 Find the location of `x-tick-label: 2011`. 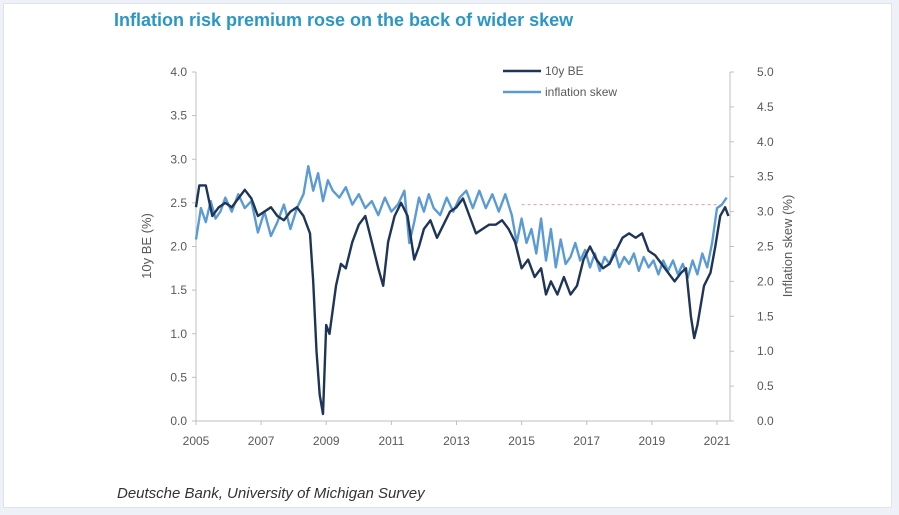

x-tick-label: 2011 is located at coordinates (391, 441).